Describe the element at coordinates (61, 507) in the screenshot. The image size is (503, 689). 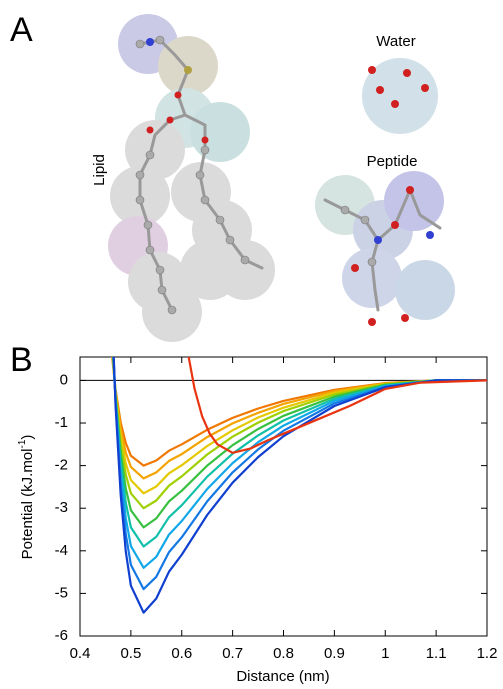
I see `y-tick-label: -3` at that location.